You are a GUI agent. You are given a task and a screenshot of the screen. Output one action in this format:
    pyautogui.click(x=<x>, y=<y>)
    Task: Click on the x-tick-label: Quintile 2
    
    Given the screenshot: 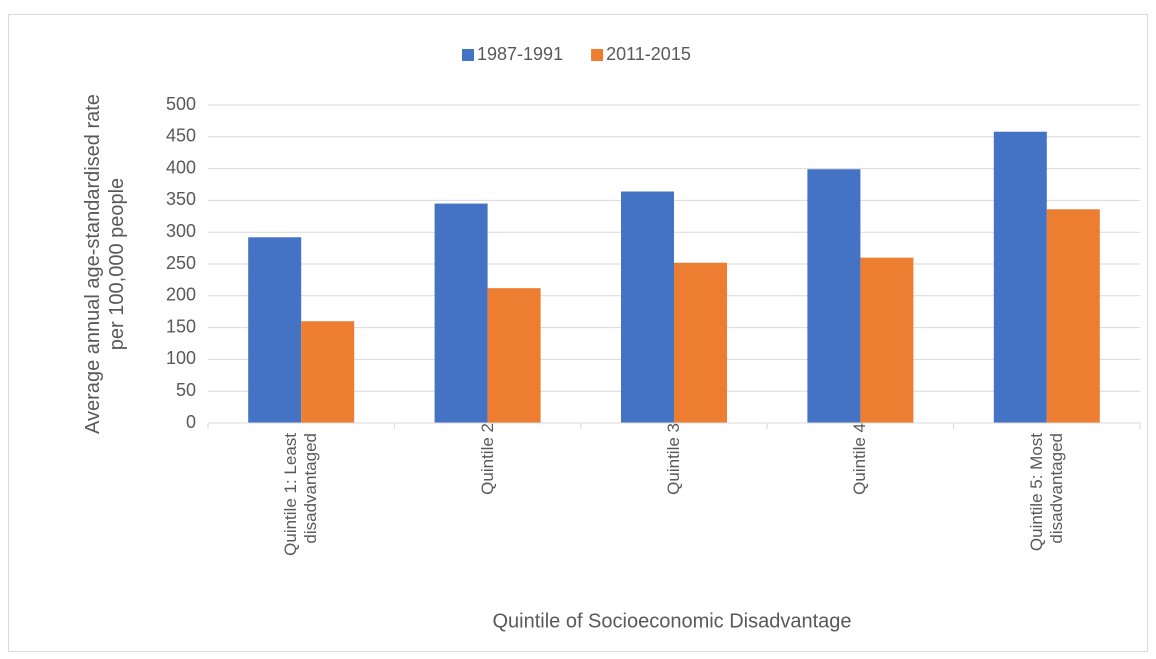 What is the action you would take?
    pyautogui.click(x=487, y=459)
    